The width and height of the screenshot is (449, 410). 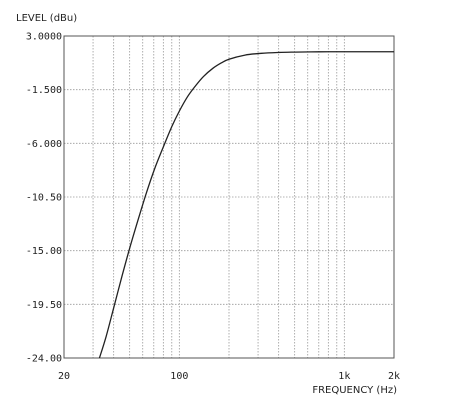 What do you see at coordinates (44, 251) in the screenshot?
I see `y-tick-label: -15.00` at bounding box center [44, 251].